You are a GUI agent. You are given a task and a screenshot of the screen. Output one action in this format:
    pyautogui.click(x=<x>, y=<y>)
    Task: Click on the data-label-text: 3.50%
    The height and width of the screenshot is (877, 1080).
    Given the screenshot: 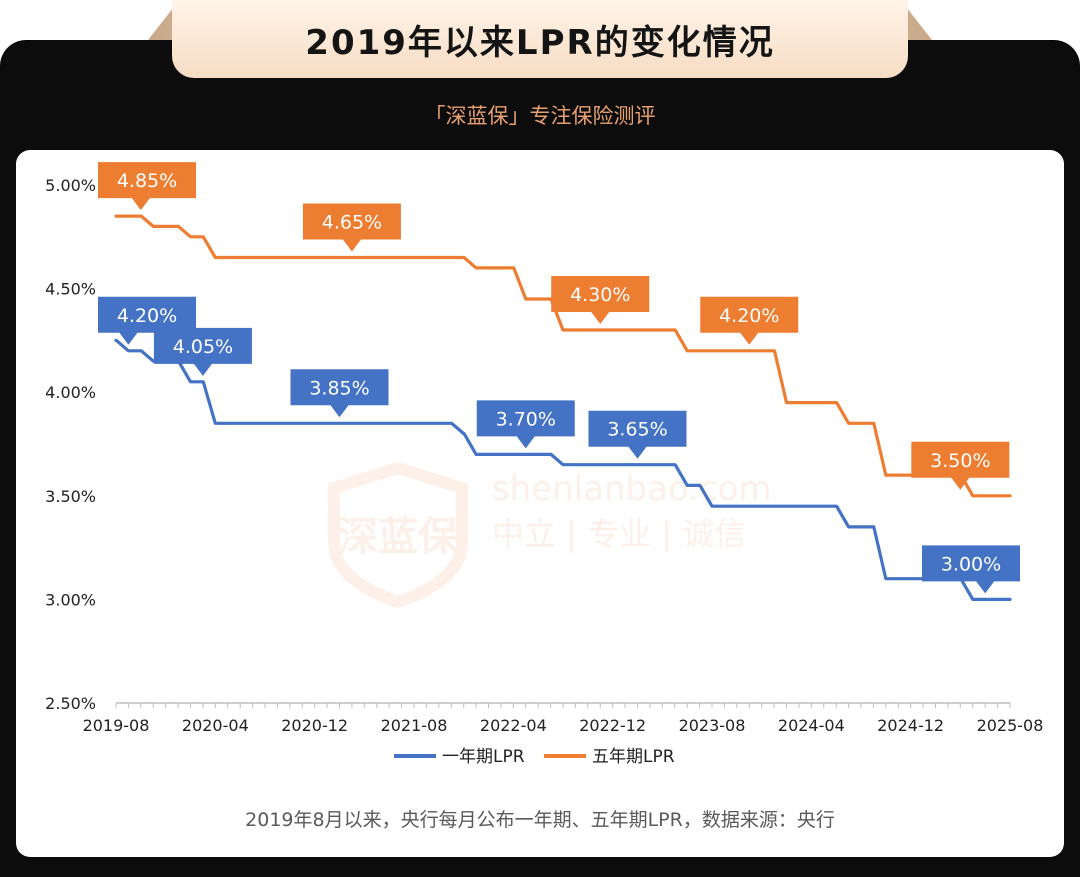 What is the action you would take?
    pyautogui.click(x=960, y=461)
    